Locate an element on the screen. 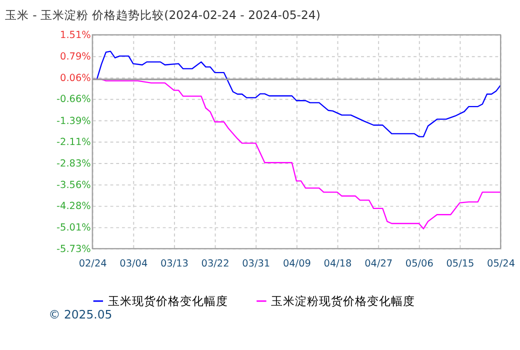  text: © 2025.05 is located at coordinates (80, 315).